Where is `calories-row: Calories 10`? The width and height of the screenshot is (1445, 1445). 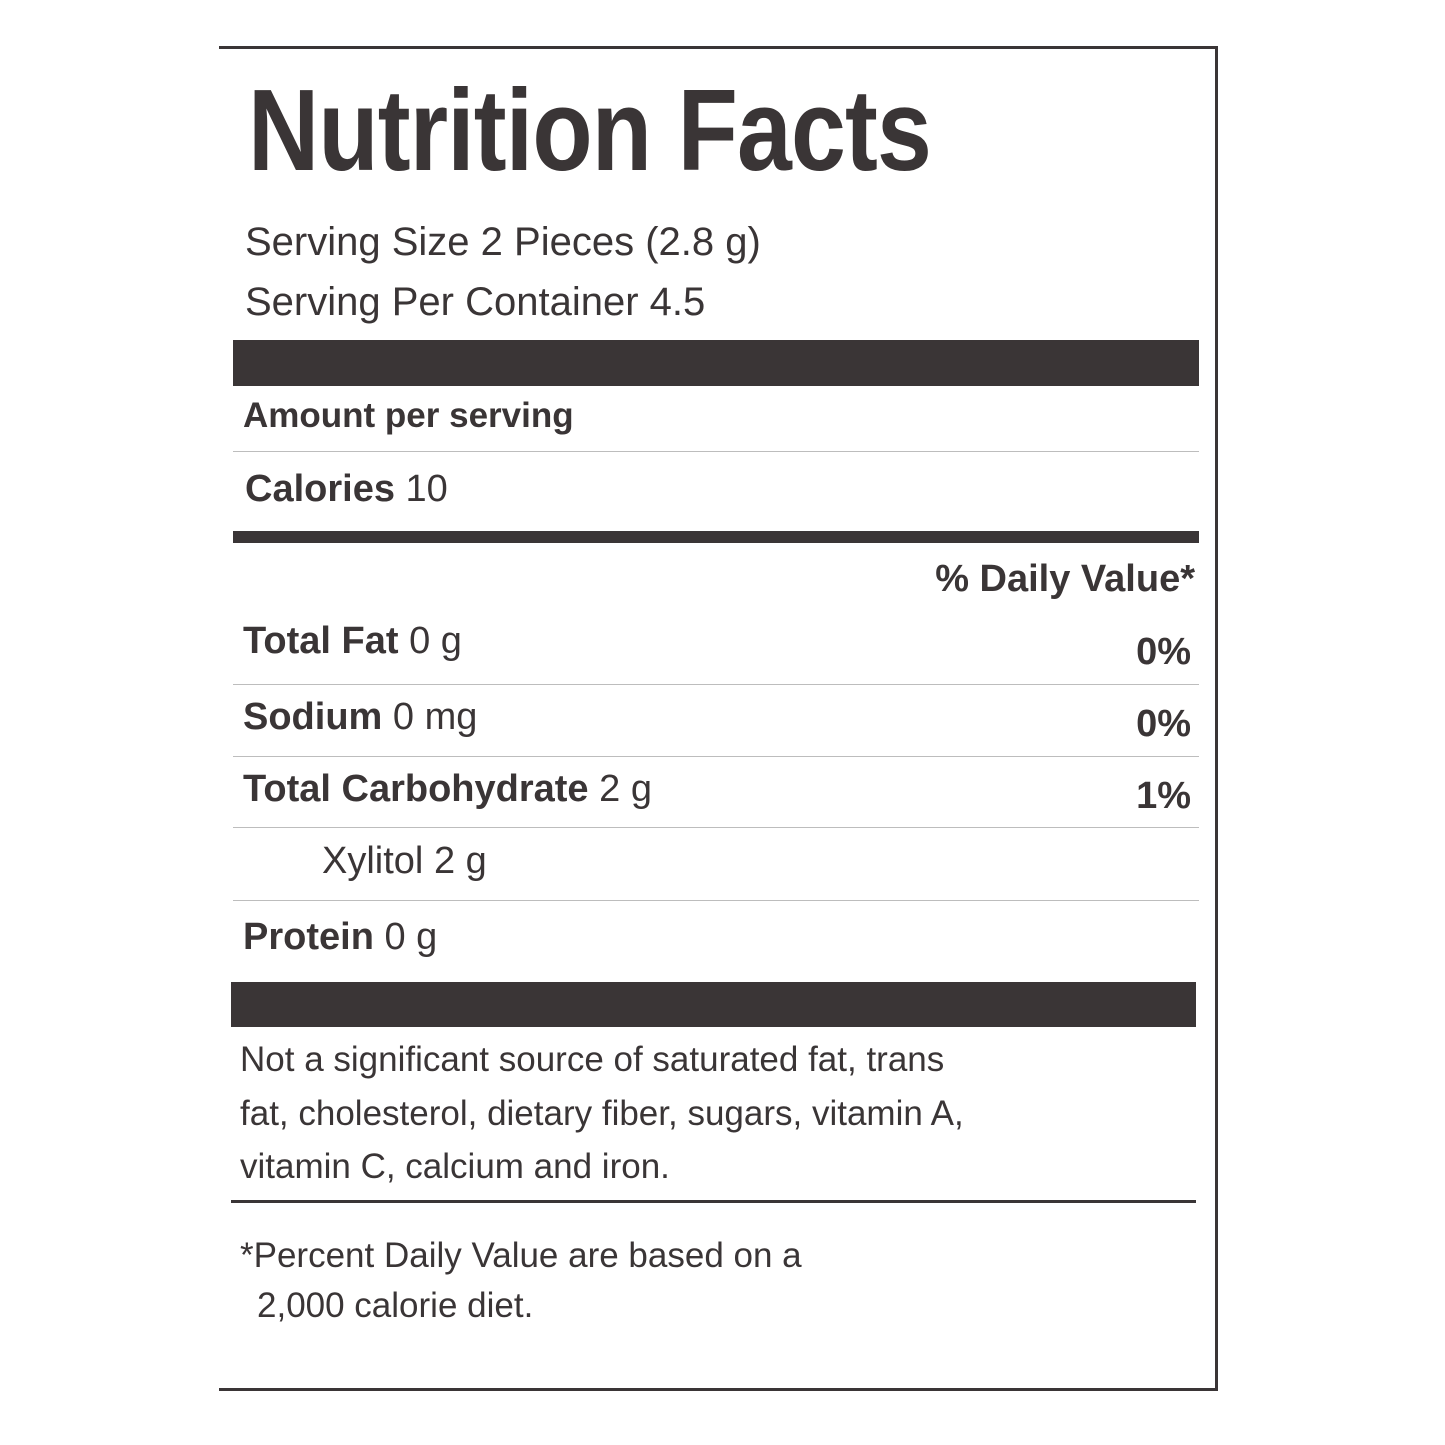
calories-row: Calories 10 is located at coordinates (346, 489).